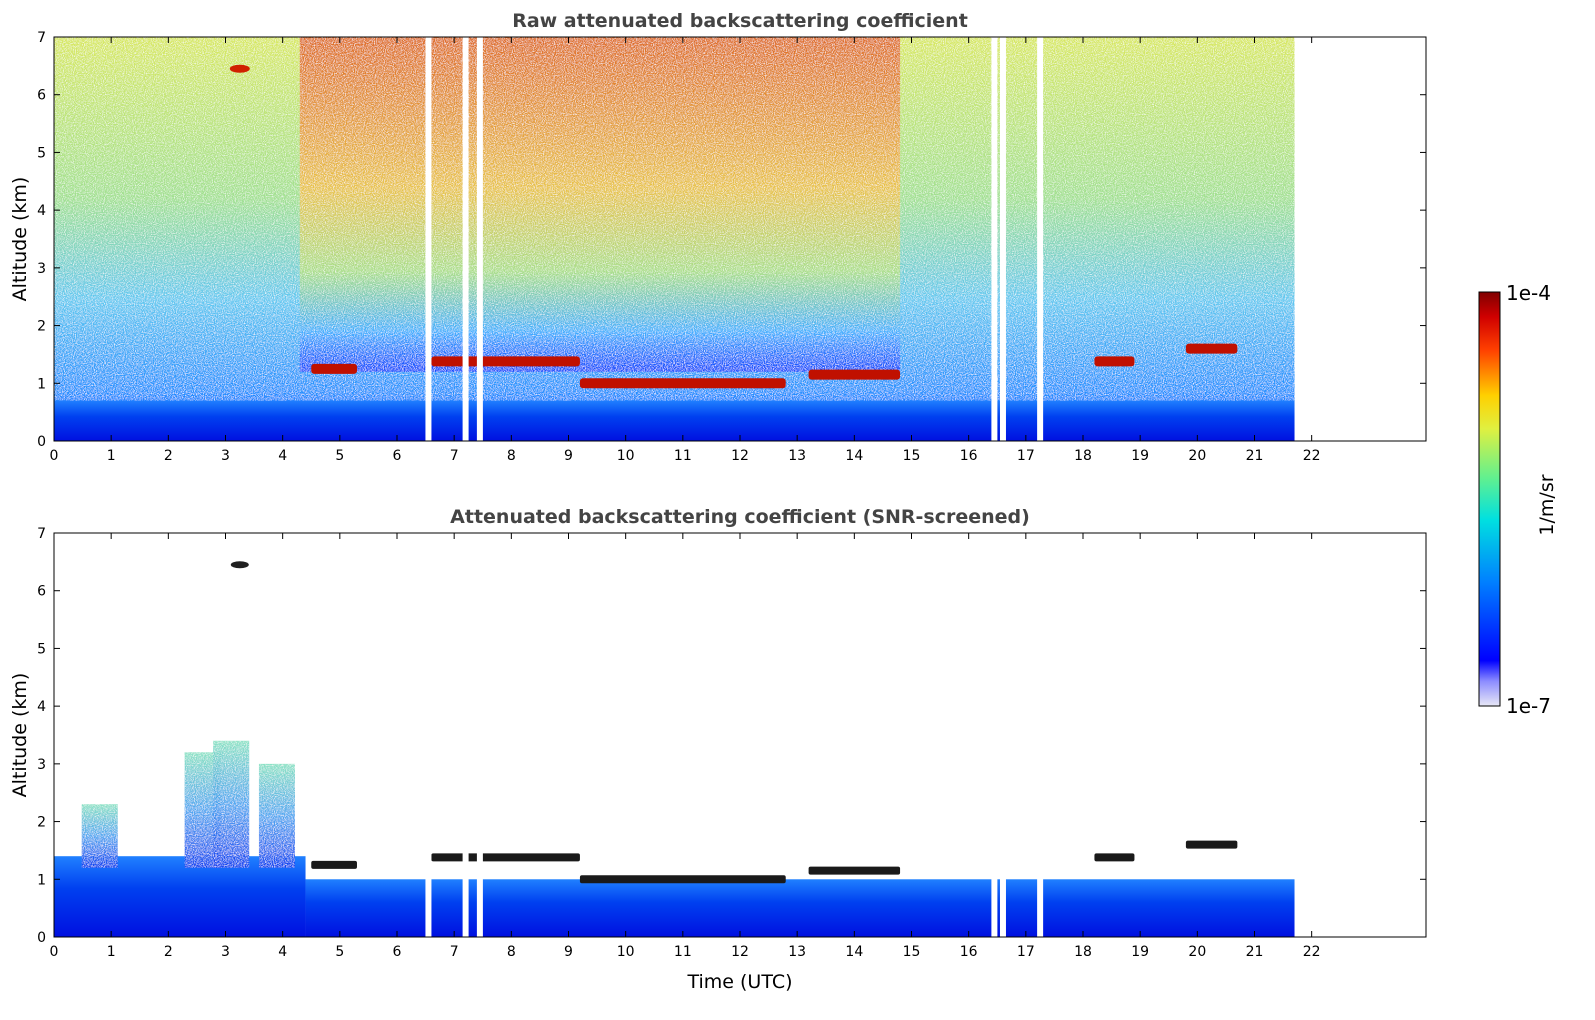 The image size is (1595, 1020). I want to click on x-tick-label: 8, so click(511, 952).